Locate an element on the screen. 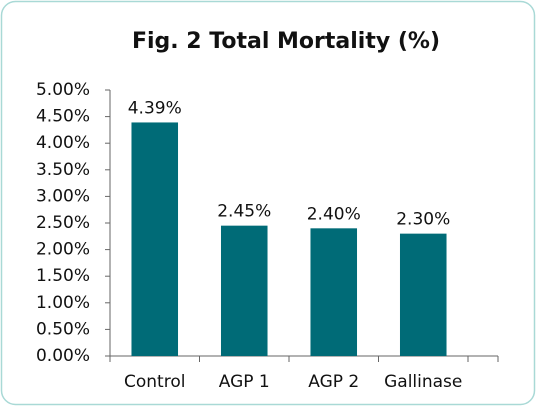 This screenshot has height=410, width=536. y-tick-label: 4.00% is located at coordinates (63, 143).